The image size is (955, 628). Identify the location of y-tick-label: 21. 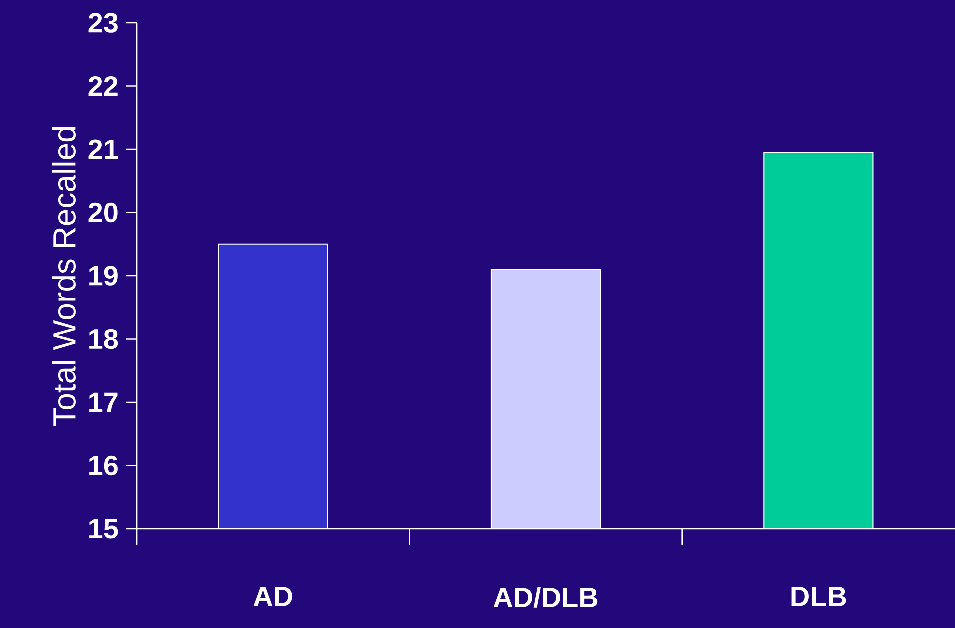
(103, 150).